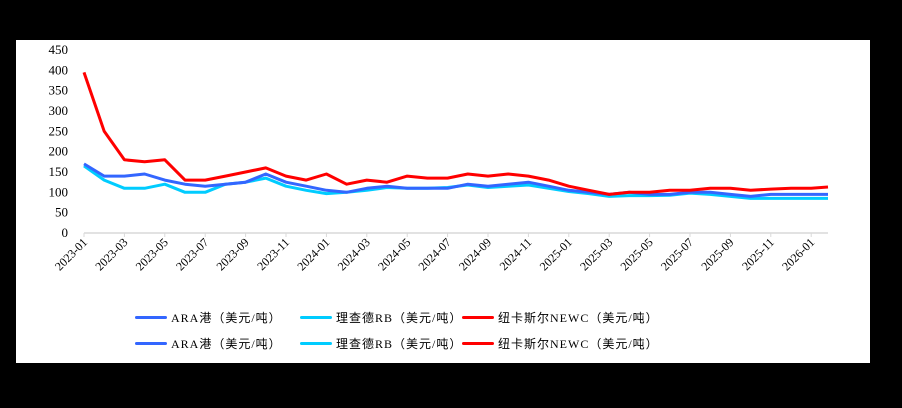  What do you see at coordinates (59, 90) in the screenshot?
I see `y-tick-label: 350` at bounding box center [59, 90].